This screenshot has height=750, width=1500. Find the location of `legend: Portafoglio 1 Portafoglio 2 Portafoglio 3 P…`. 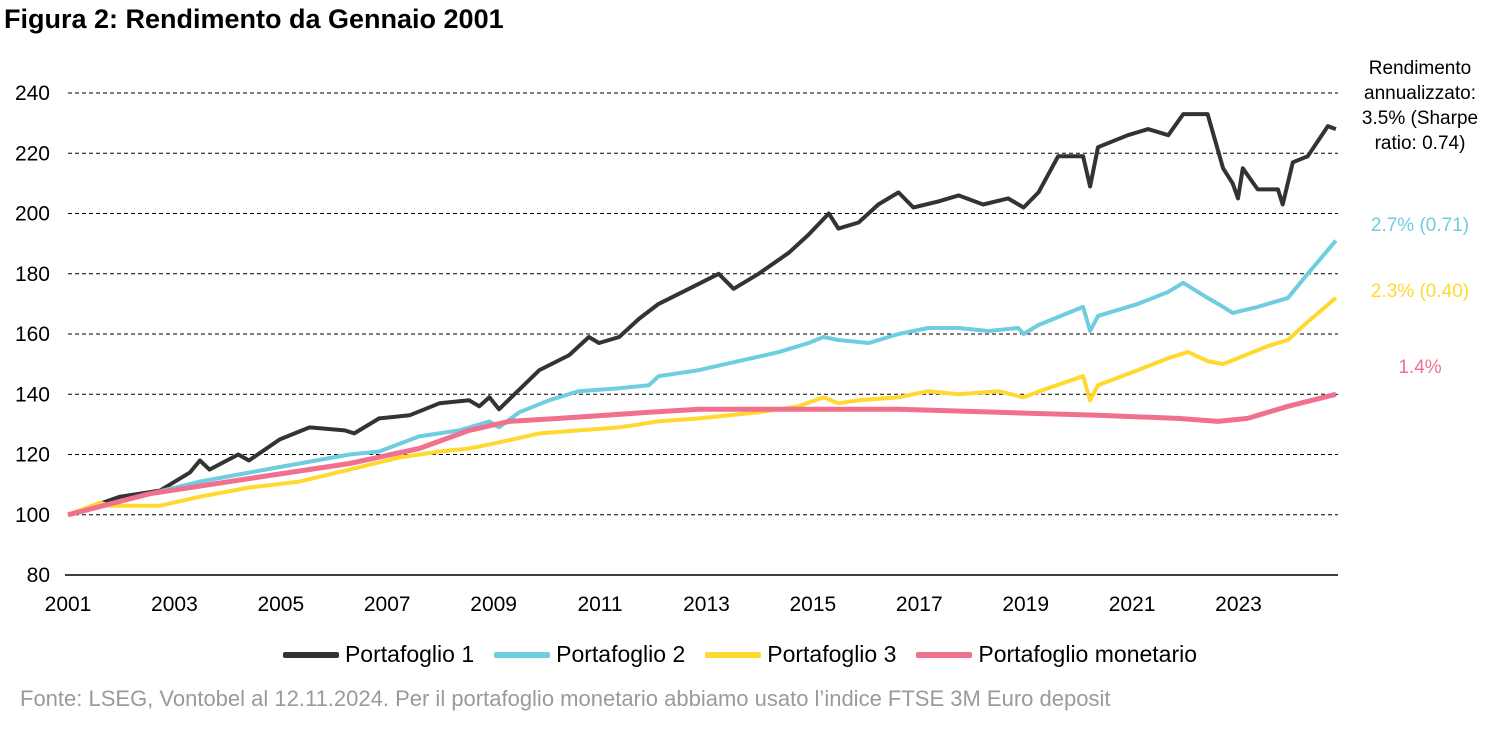

legend: Portafoglio 1 Portafoglio 2 Portafoglio 3 P… is located at coordinates (750, 654).